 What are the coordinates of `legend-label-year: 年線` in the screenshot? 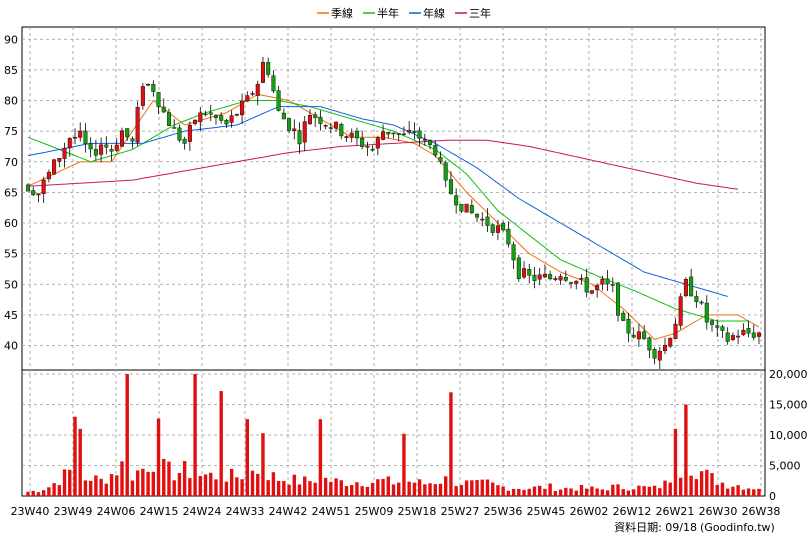 It's located at (434, 13).